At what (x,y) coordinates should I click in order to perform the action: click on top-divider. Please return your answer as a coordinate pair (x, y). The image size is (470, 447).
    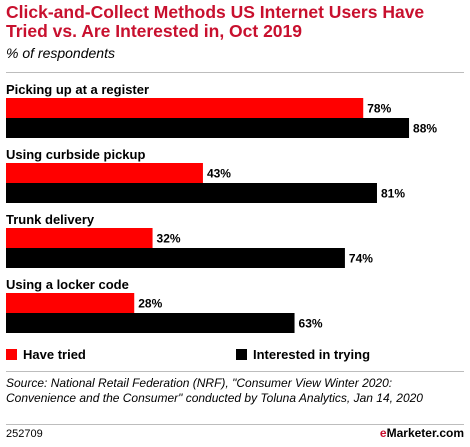
    Looking at the image, I should click on (235, 72).